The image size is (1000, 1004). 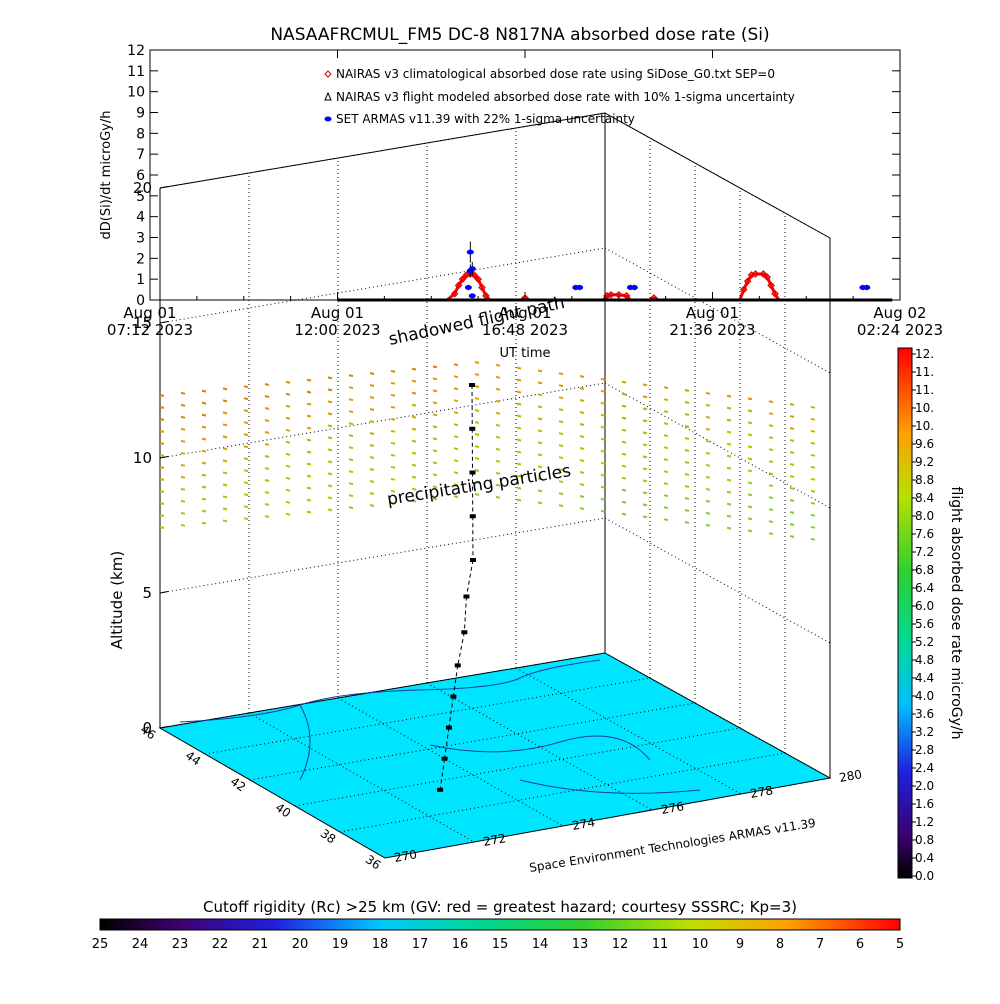 I want to click on rigidity-tick-label: 10, so click(x=700, y=944).